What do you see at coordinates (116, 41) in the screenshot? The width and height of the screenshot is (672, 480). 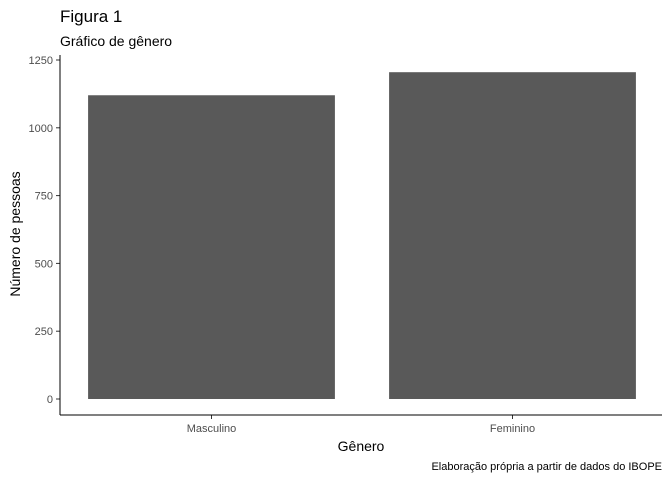 I see `chart-subtitle: Gráfico de gênero` at bounding box center [116, 41].